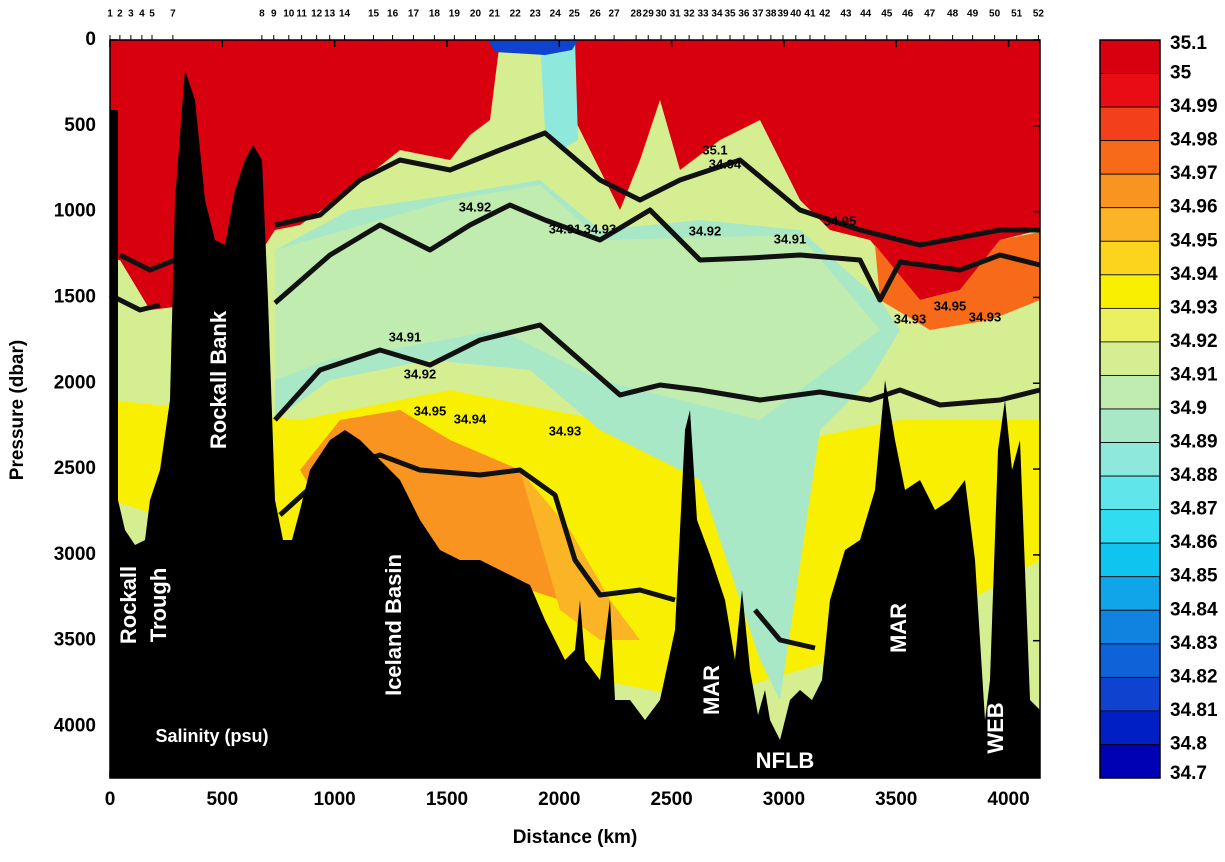 The width and height of the screenshot is (1225, 862). Describe the element at coordinates (908, 14) in the screenshot. I see `station-label: 46` at that location.